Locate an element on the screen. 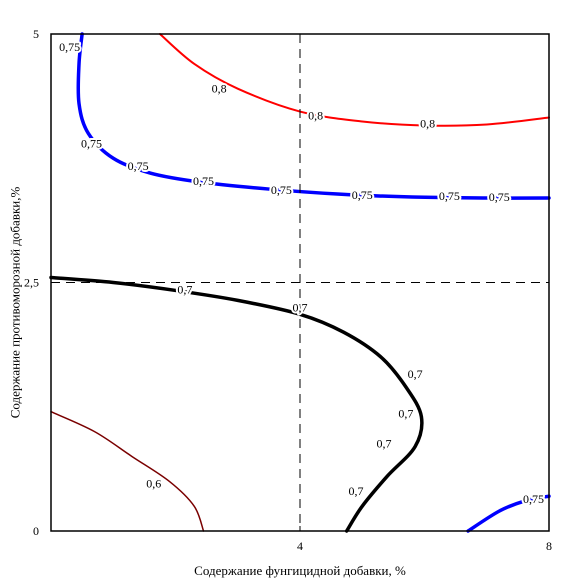 This screenshot has height=579, width=573. y-tick-label: 5 is located at coordinates (36, 34).